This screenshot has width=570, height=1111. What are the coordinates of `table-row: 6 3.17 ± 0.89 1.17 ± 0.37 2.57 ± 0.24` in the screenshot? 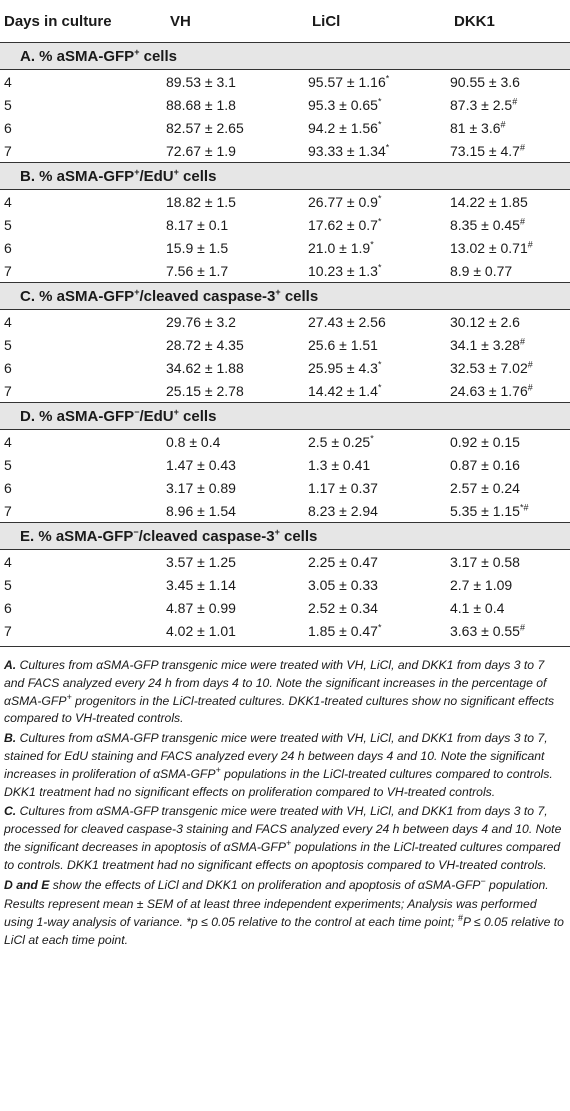 It's located at (285, 487).